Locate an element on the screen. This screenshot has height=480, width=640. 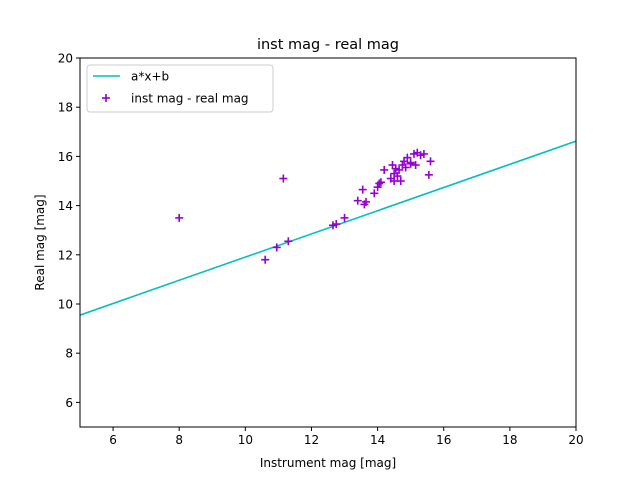
y-axis-label: Real mag [mag] is located at coordinates (40, 242).